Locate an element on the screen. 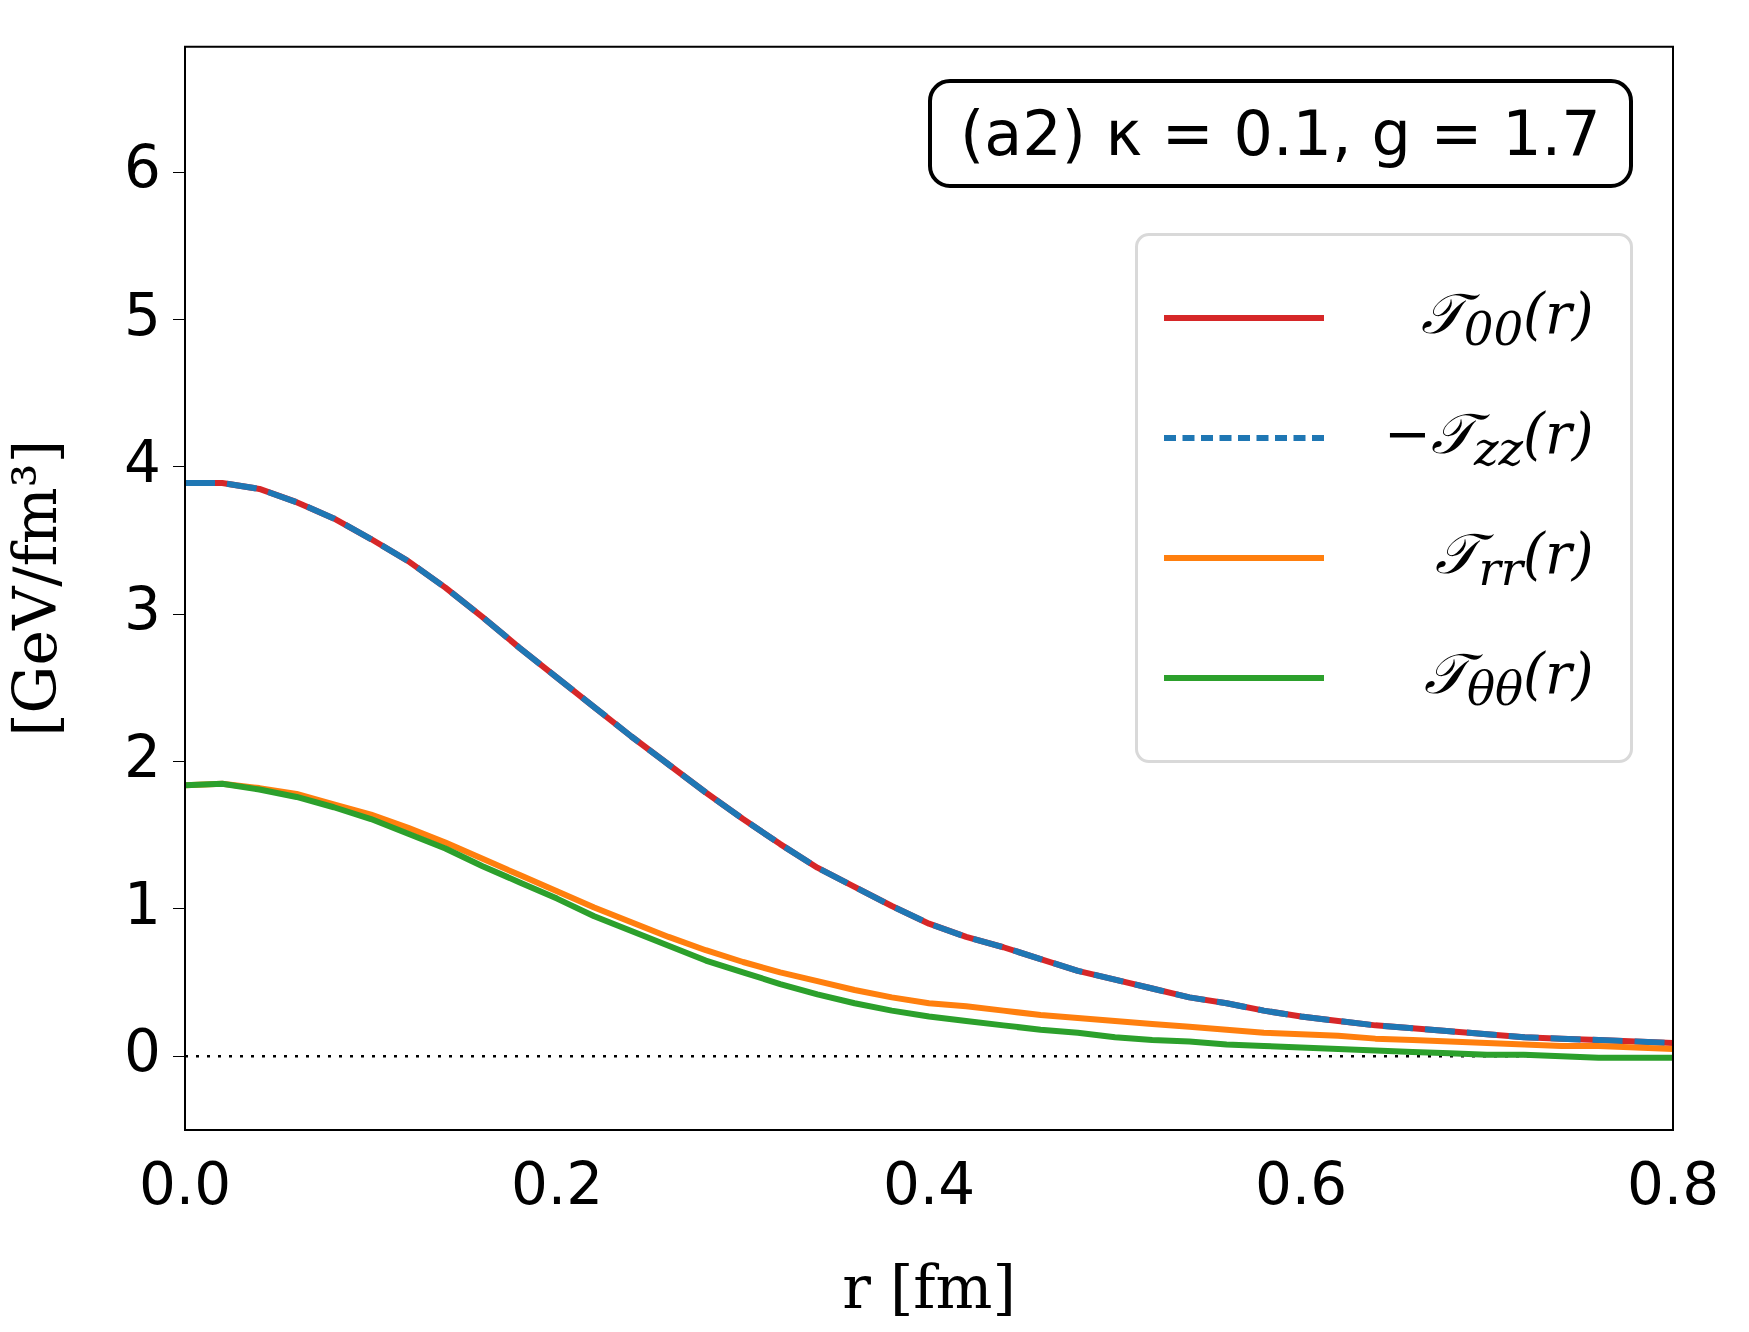 The height and width of the screenshot is (1332, 1749). x-tick-label: 0.0 is located at coordinates (185, 1183).